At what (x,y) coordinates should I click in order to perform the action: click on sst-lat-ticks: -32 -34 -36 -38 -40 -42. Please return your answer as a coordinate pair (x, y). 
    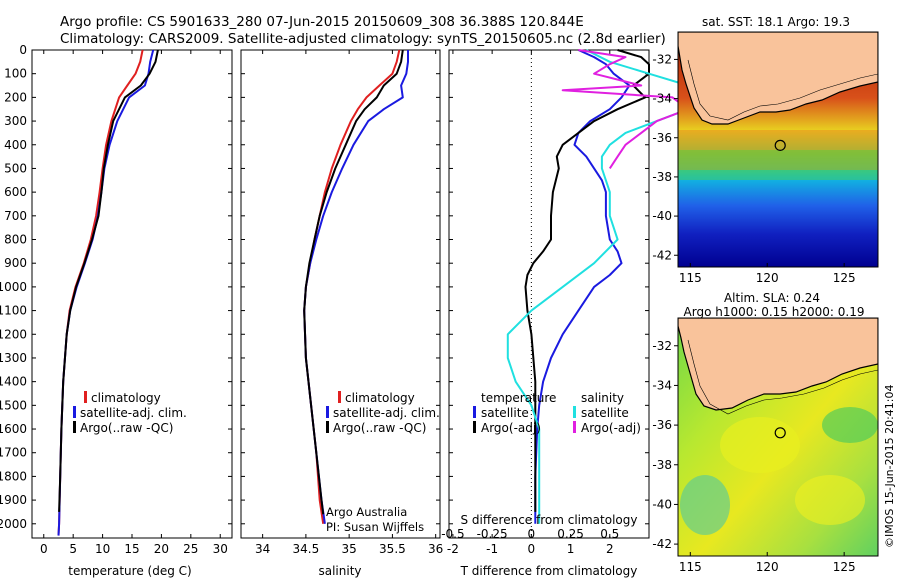
    Looking at the image, I should click on (665, 157).